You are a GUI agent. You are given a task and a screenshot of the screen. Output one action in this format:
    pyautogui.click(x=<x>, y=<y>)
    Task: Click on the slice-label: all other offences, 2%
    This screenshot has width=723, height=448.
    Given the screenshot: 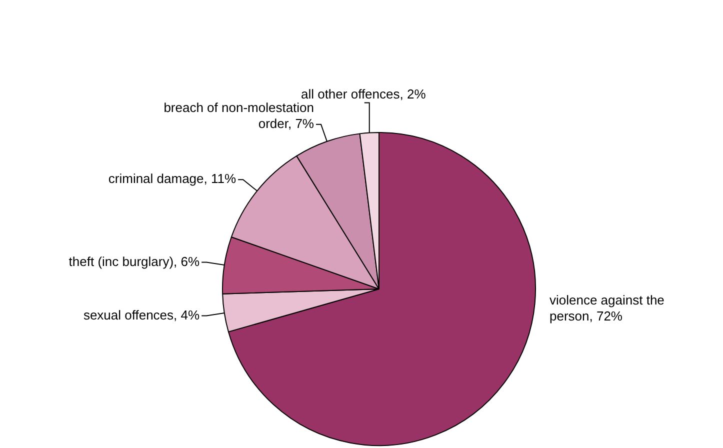 What is the action you would take?
    pyautogui.click(x=363, y=94)
    